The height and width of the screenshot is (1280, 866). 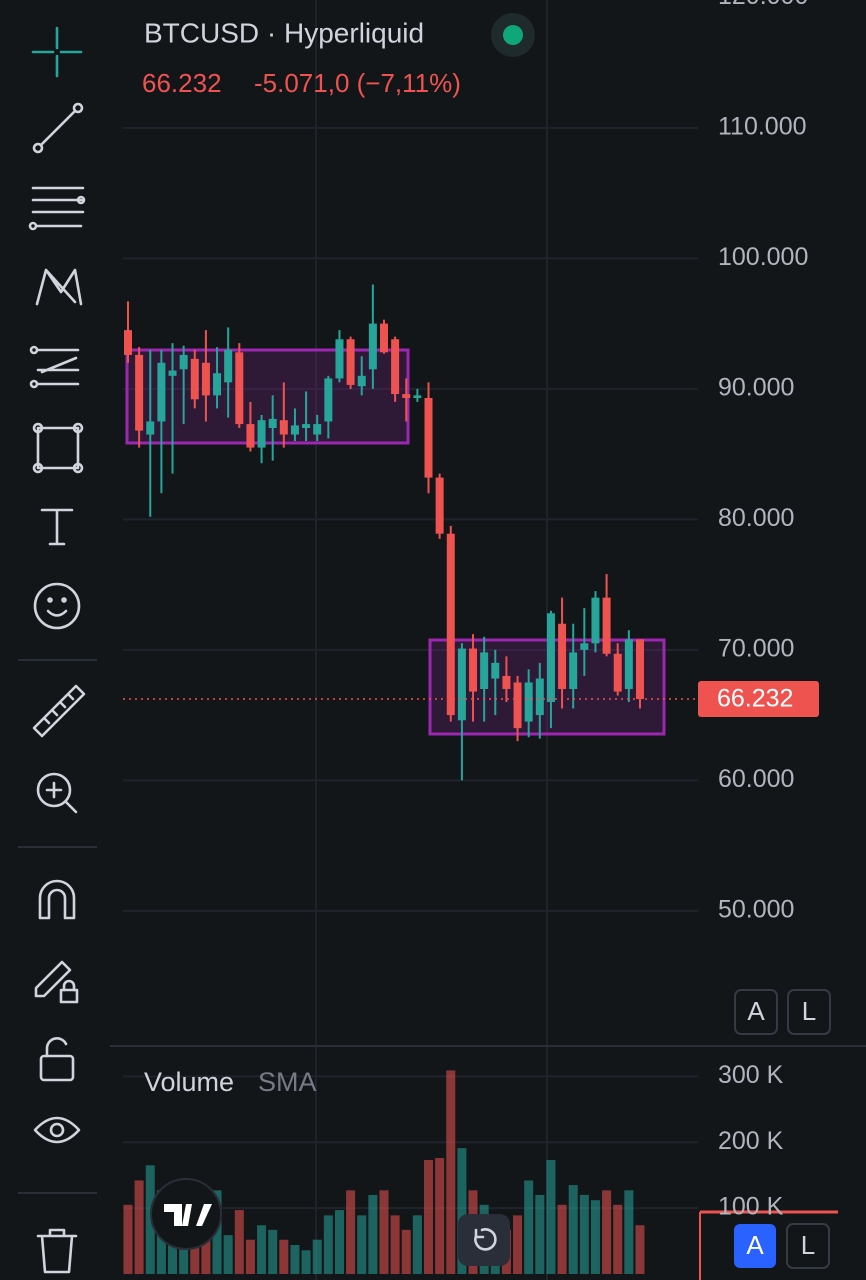 I want to click on lock-drawing-tool, so click(x=56, y=982).